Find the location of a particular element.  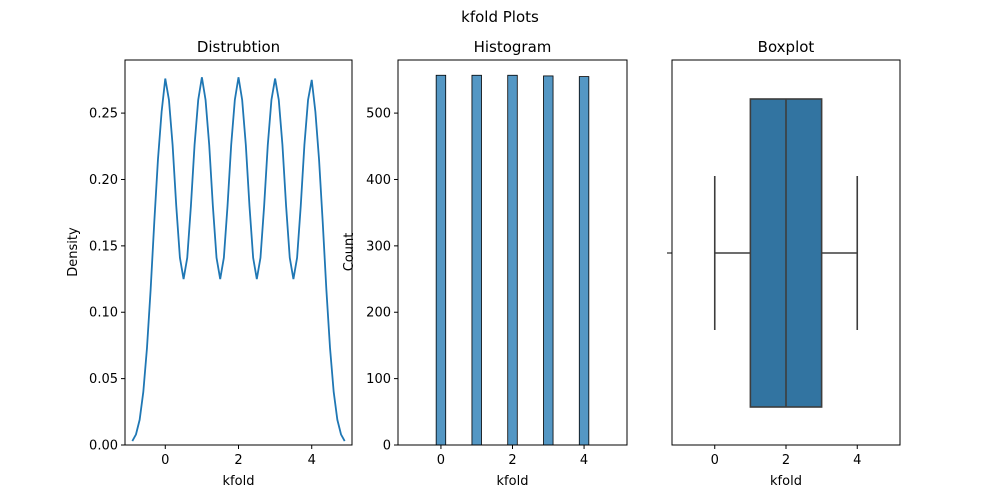

boxplot-x-axis-label: kfold is located at coordinates (786, 481).